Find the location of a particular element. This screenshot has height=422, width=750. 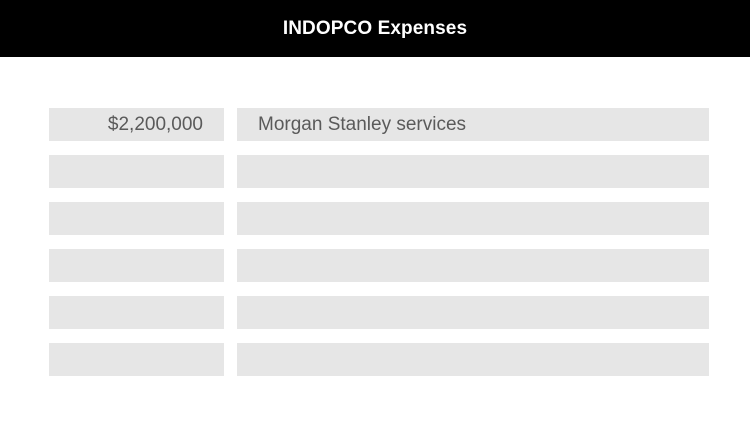

page-title: INDOPCO Expenses is located at coordinates (375, 28).